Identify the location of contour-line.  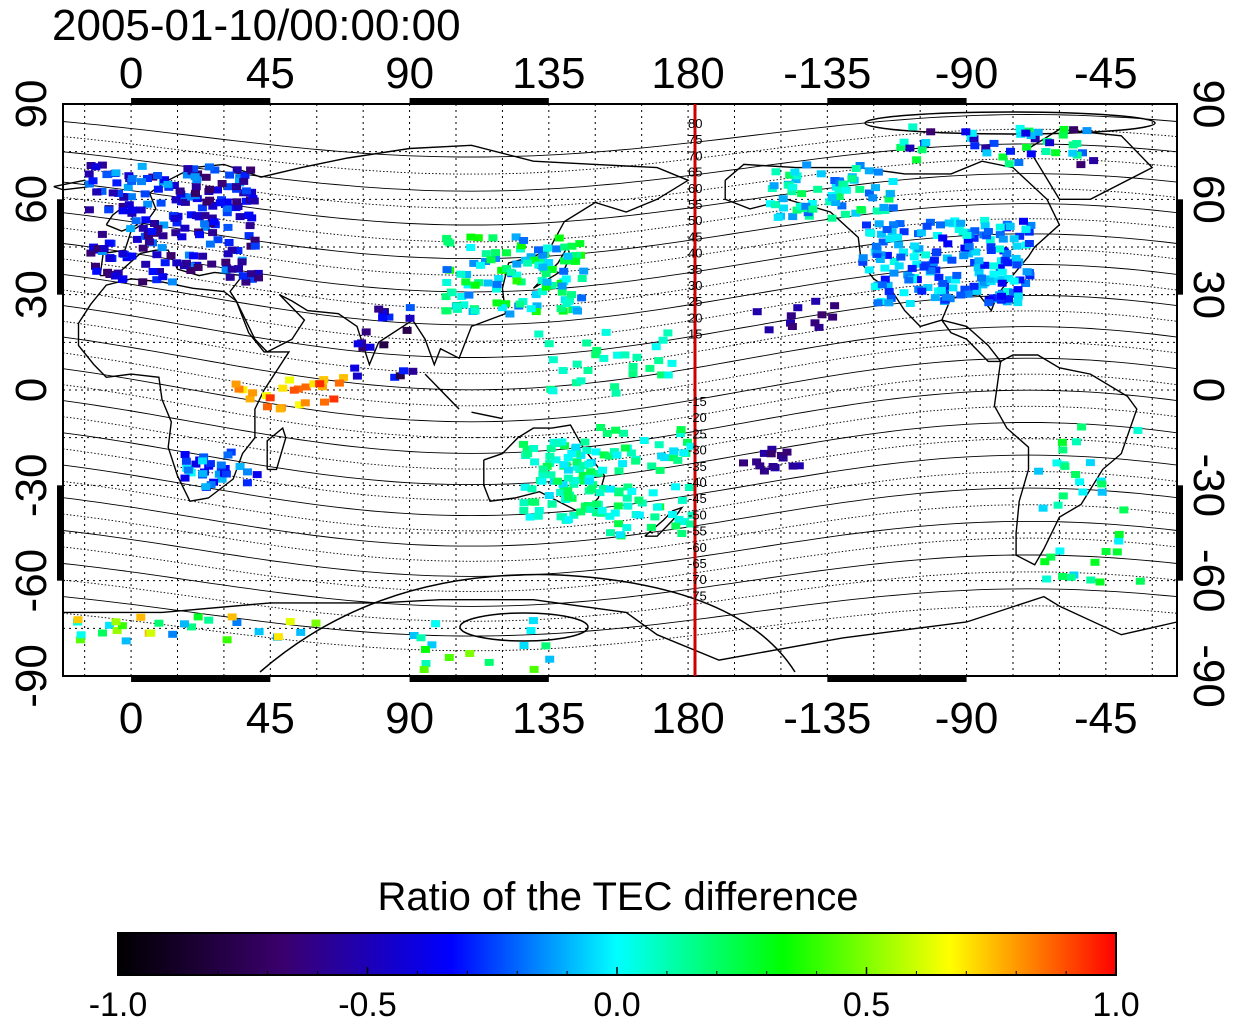
(620, 215).